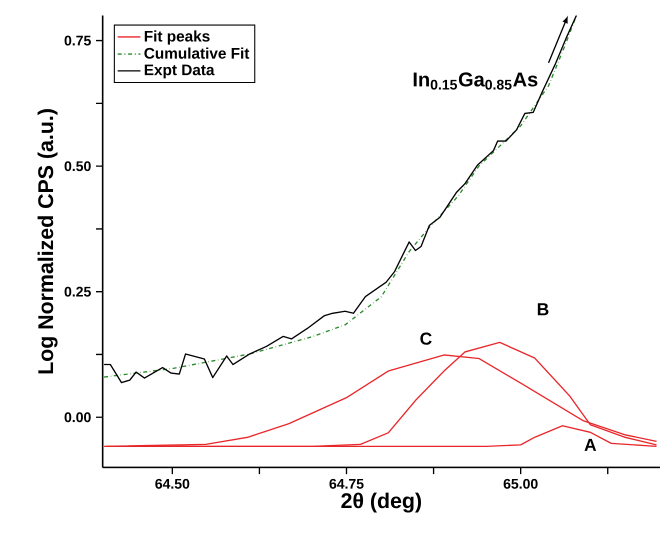  I want to click on annotation: In$_{0.15}$Ga$_{0.85}$As, so click(476, 81).